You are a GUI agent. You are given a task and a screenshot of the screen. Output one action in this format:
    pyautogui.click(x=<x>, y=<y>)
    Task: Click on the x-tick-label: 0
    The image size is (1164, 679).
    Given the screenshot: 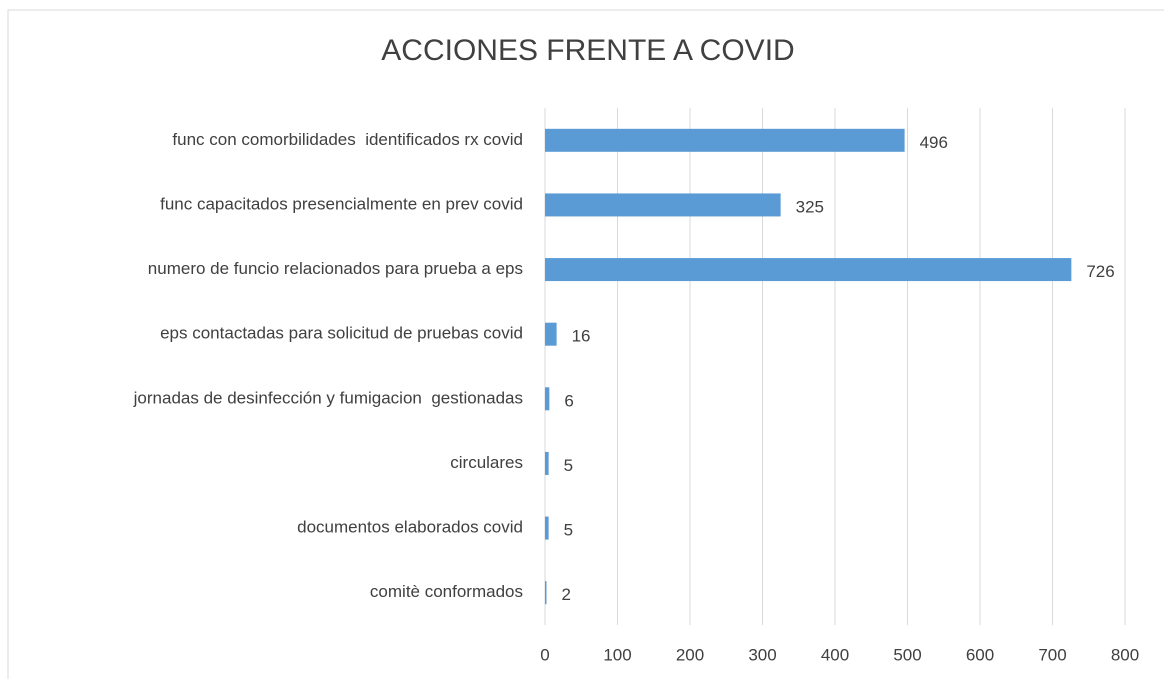 What is the action you would take?
    pyautogui.click(x=544, y=654)
    